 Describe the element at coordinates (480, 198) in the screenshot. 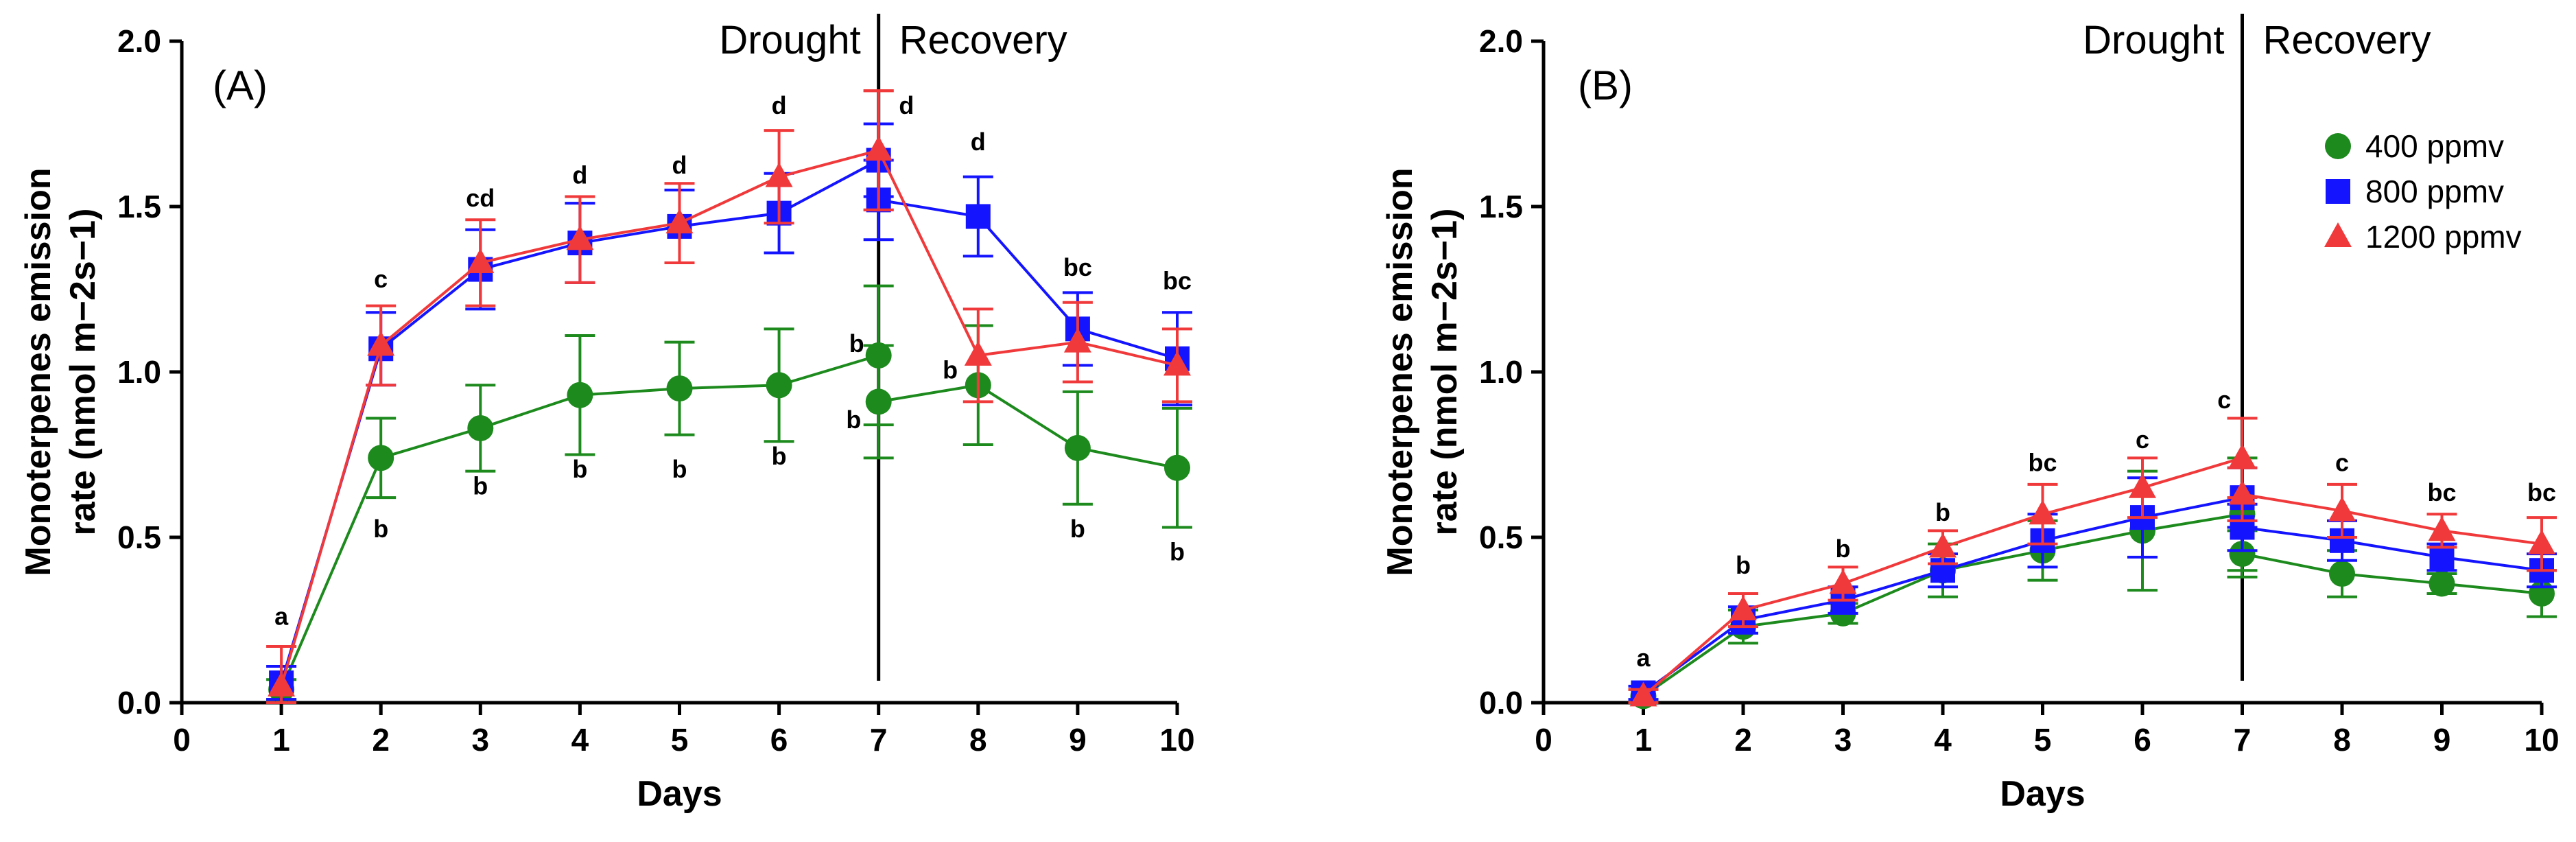

I see `significance-letter: cd` at that location.